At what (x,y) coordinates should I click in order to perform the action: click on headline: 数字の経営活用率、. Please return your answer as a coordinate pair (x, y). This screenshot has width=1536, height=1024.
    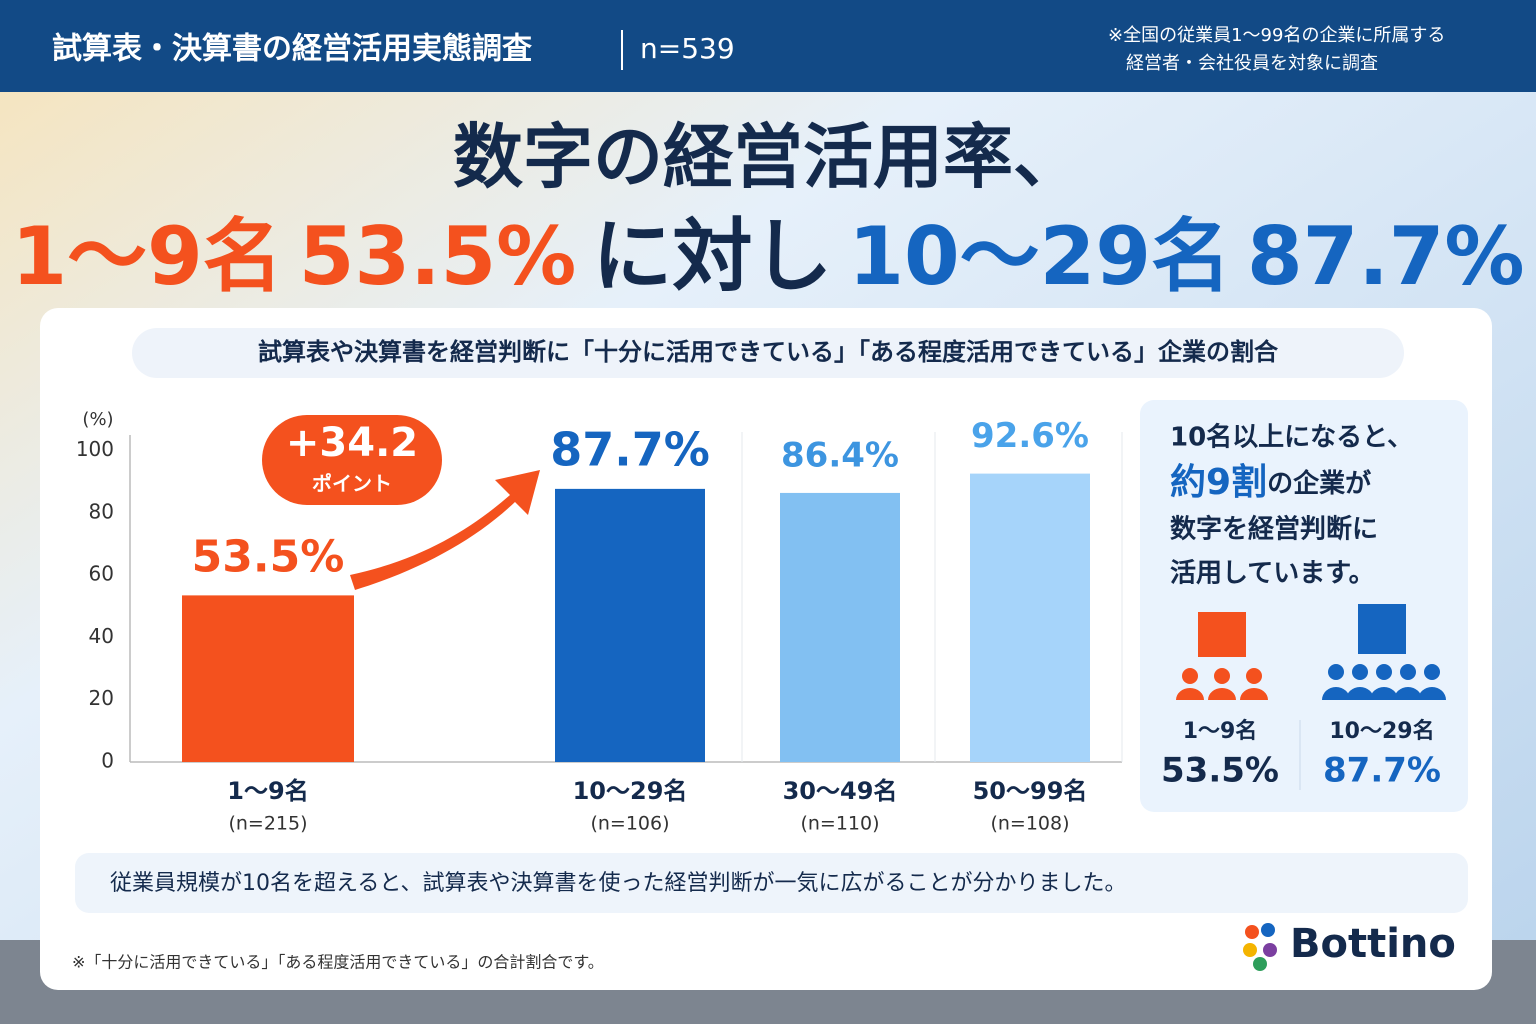
    Looking at the image, I should click on (768, 157).